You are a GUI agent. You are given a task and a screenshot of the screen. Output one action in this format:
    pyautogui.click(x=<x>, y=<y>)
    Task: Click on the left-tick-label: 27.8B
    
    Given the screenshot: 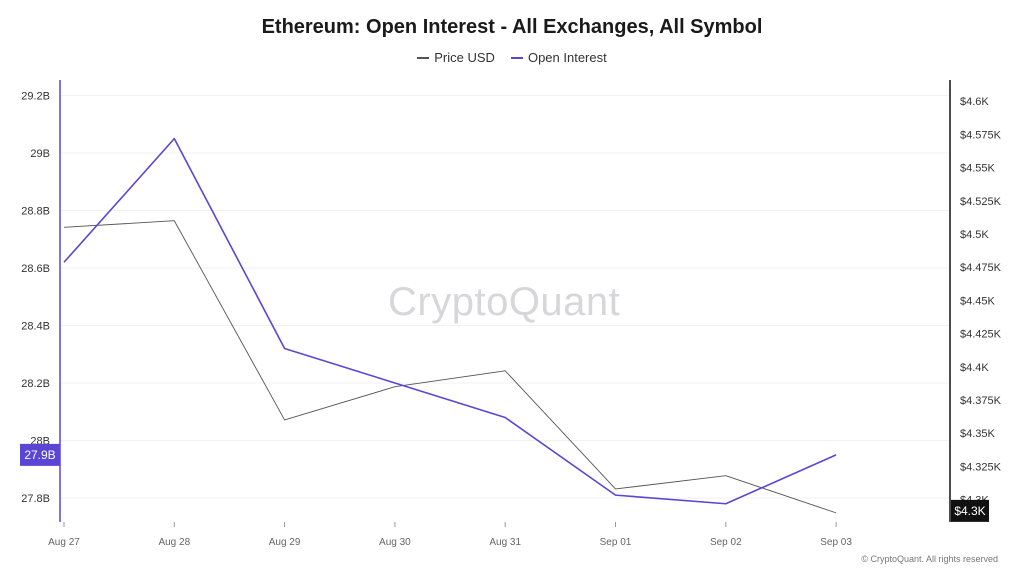 What is the action you would take?
    pyautogui.click(x=35, y=499)
    